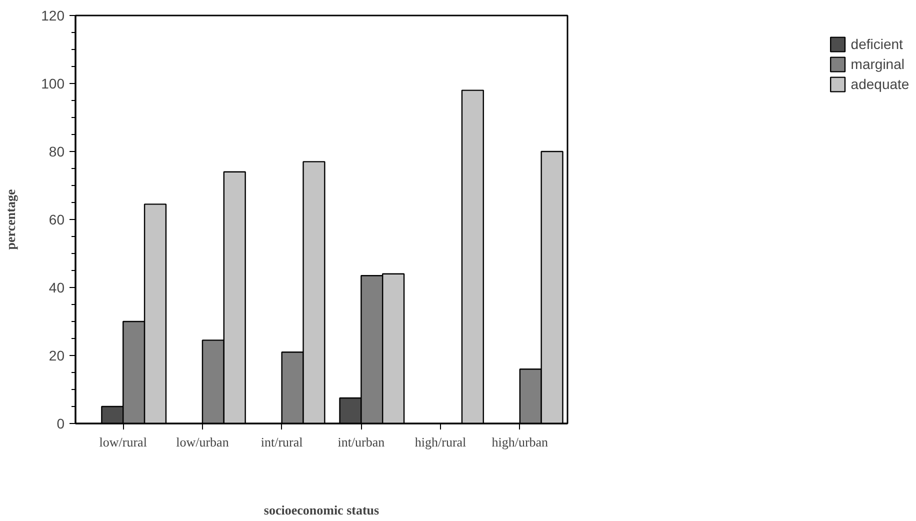  I want to click on y-tick-label: 80, so click(56, 152).